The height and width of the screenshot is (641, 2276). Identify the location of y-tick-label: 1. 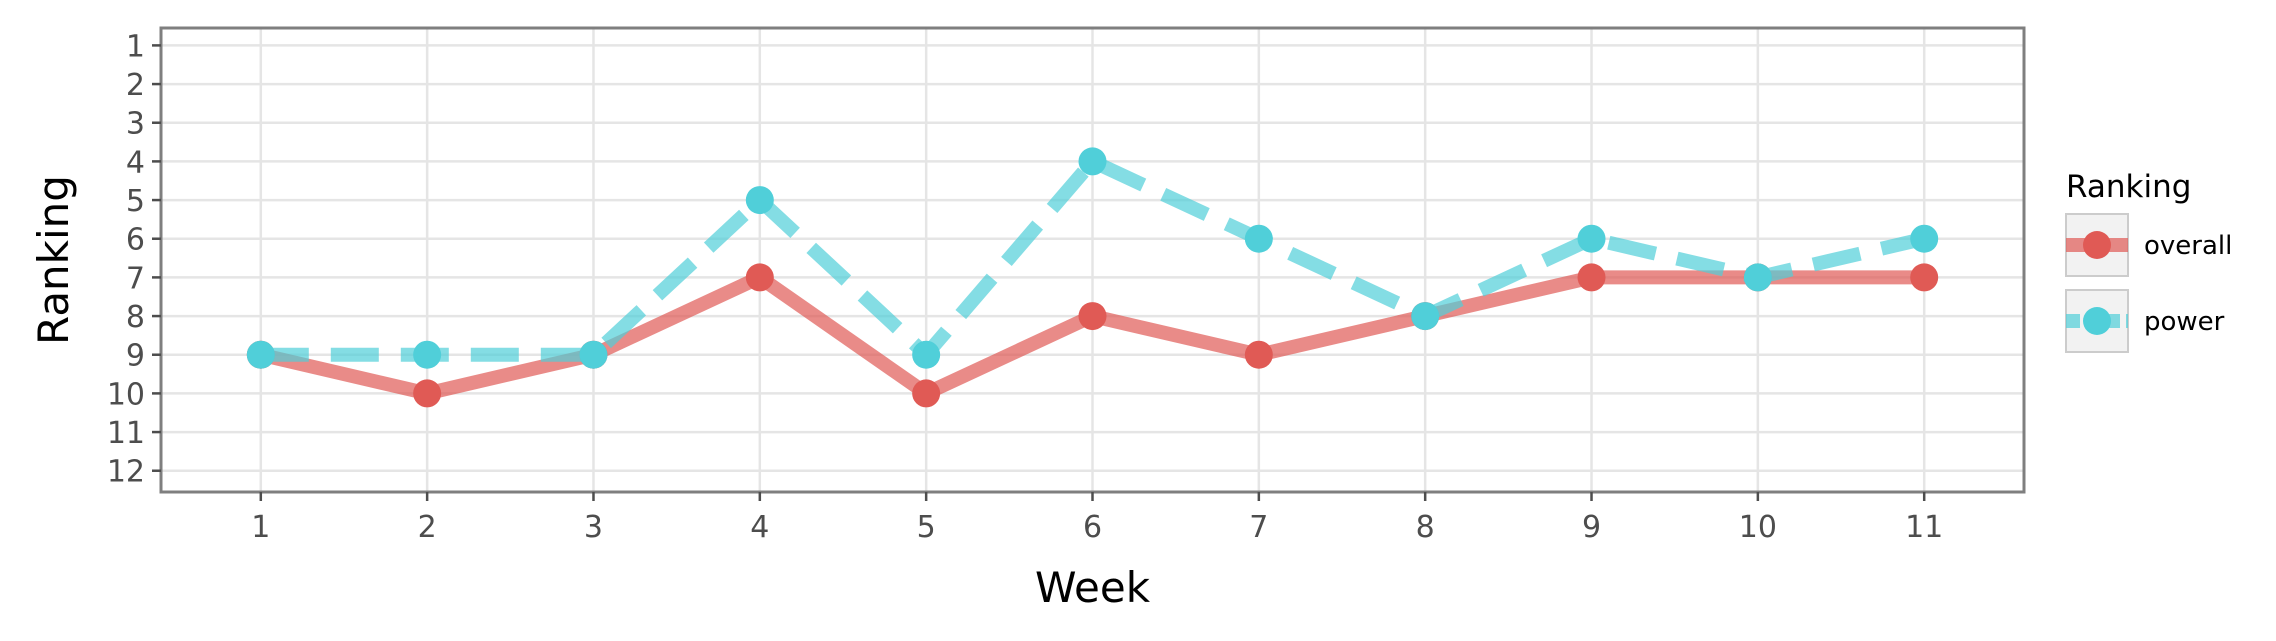
(135, 46).